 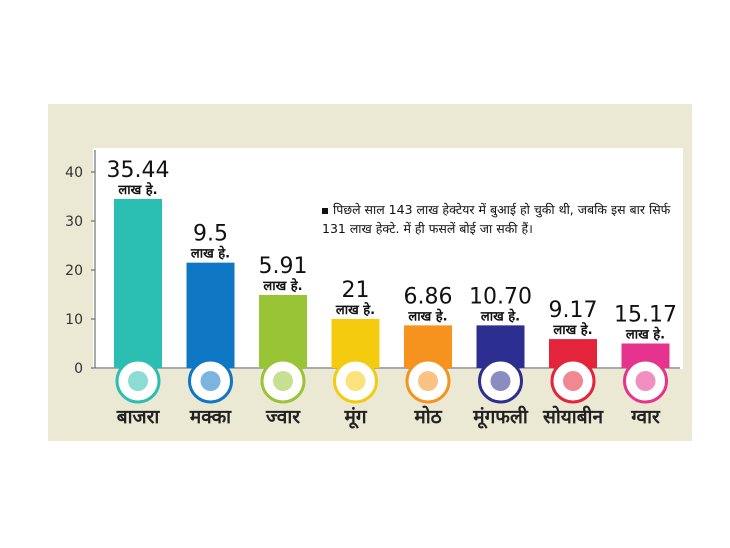 What do you see at coordinates (283, 417) in the screenshot?
I see `category-label: ज्वार` at bounding box center [283, 417].